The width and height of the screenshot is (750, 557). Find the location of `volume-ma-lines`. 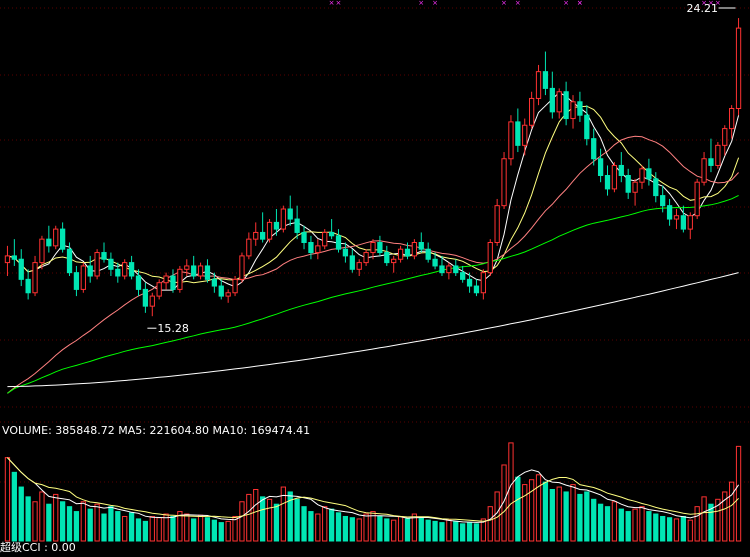

volume-ma-lines is located at coordinates (373, 490).